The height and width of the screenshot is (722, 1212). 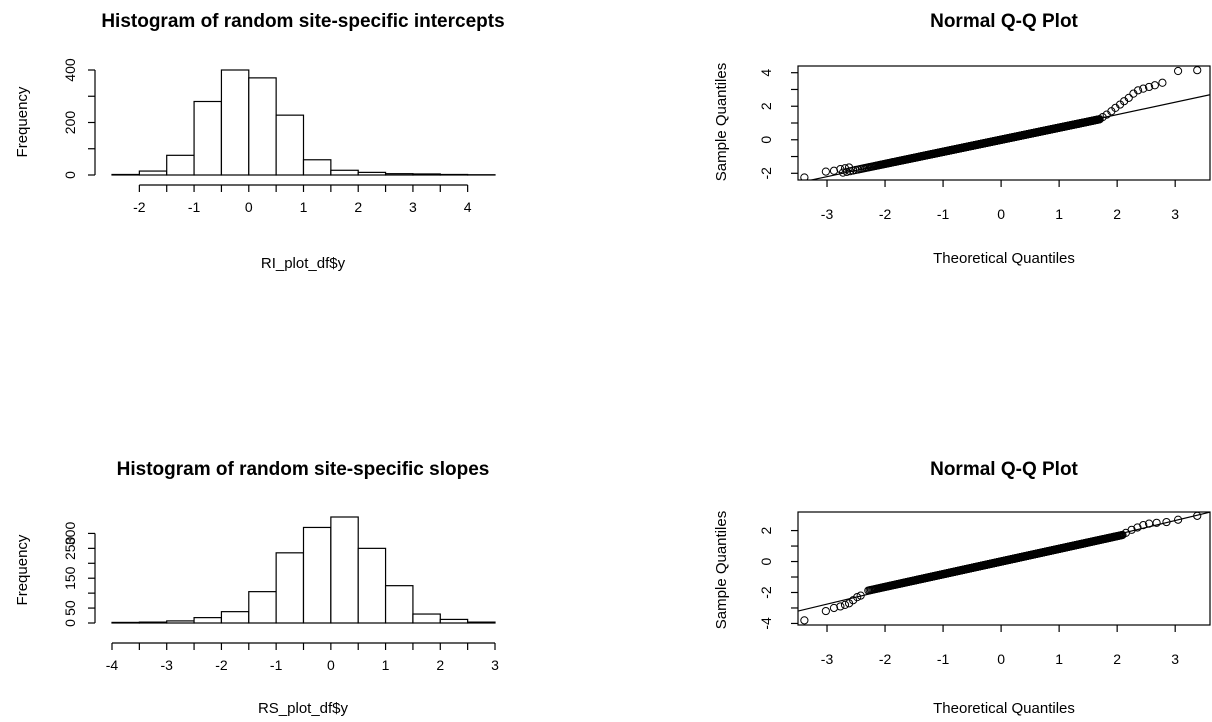 What do you see at coordinates (303, 708) in the screenshot?
I see `x-axis-label: RS_plot_df$y` at bounding box center [303, 708].